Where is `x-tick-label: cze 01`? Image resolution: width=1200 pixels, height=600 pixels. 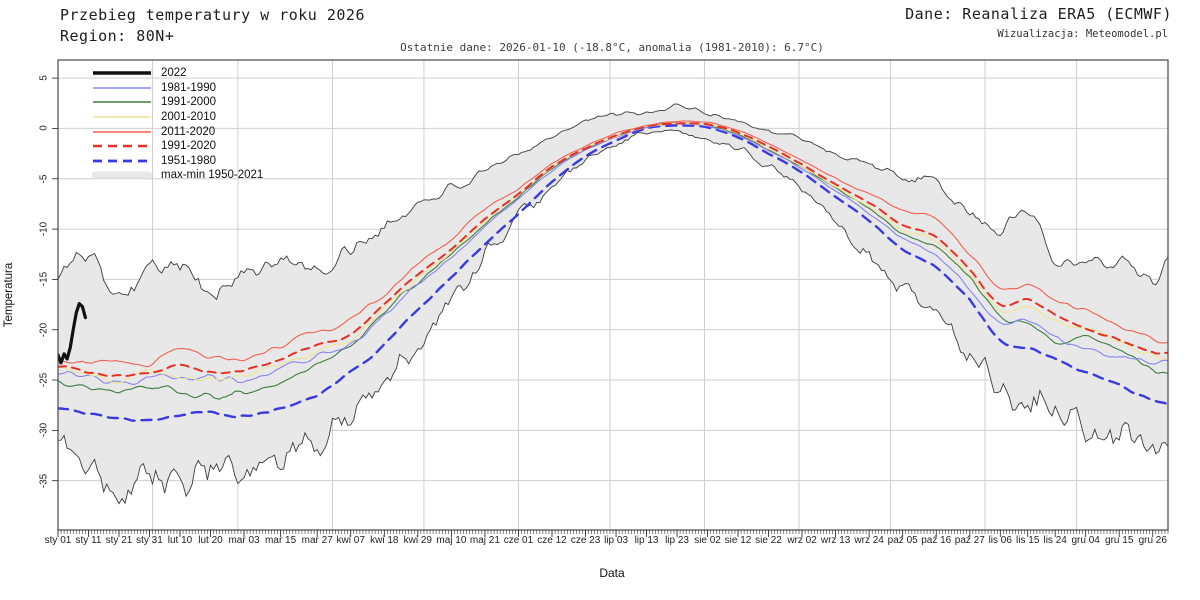
x-tick-label: cze 01 is located at coordinates (518, 540).